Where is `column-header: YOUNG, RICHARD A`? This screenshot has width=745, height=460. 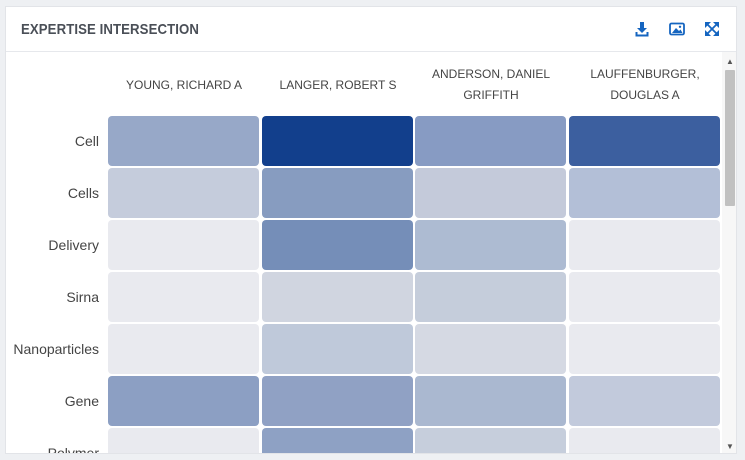 column-header: YOUNG, RICHARD A is located at coordinates (183, 84).